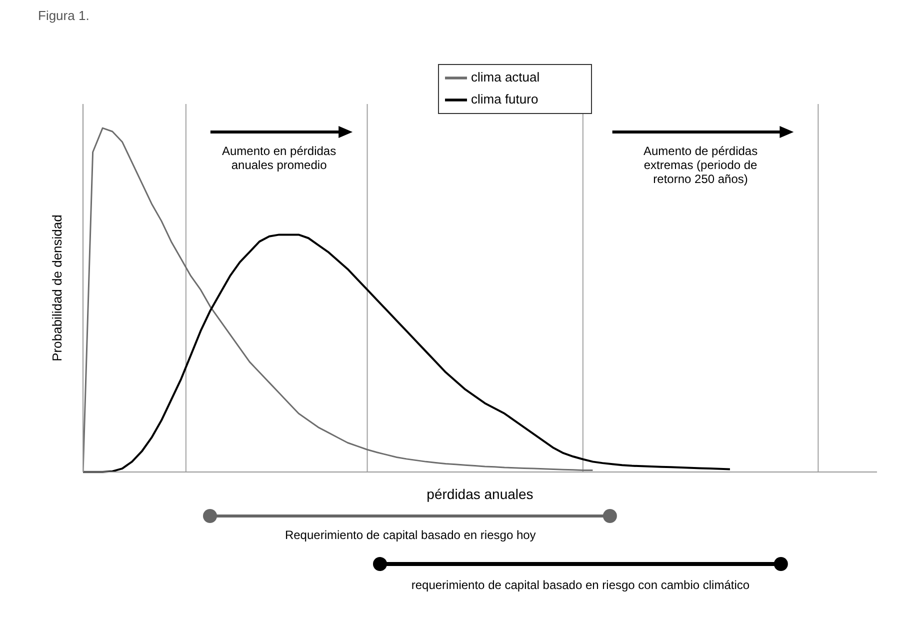  I want to click on annotation: Aumento de pérdidas extremas (periodo de retorno 250 años), so click(700, 165).